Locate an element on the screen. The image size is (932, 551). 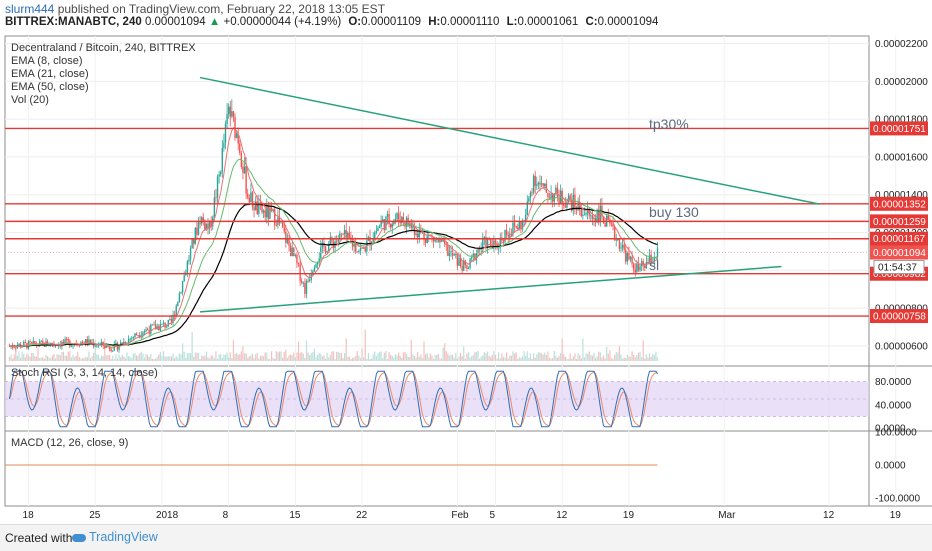
legend-ema50: EMA (50, close) is located at coordinates (50, 87).